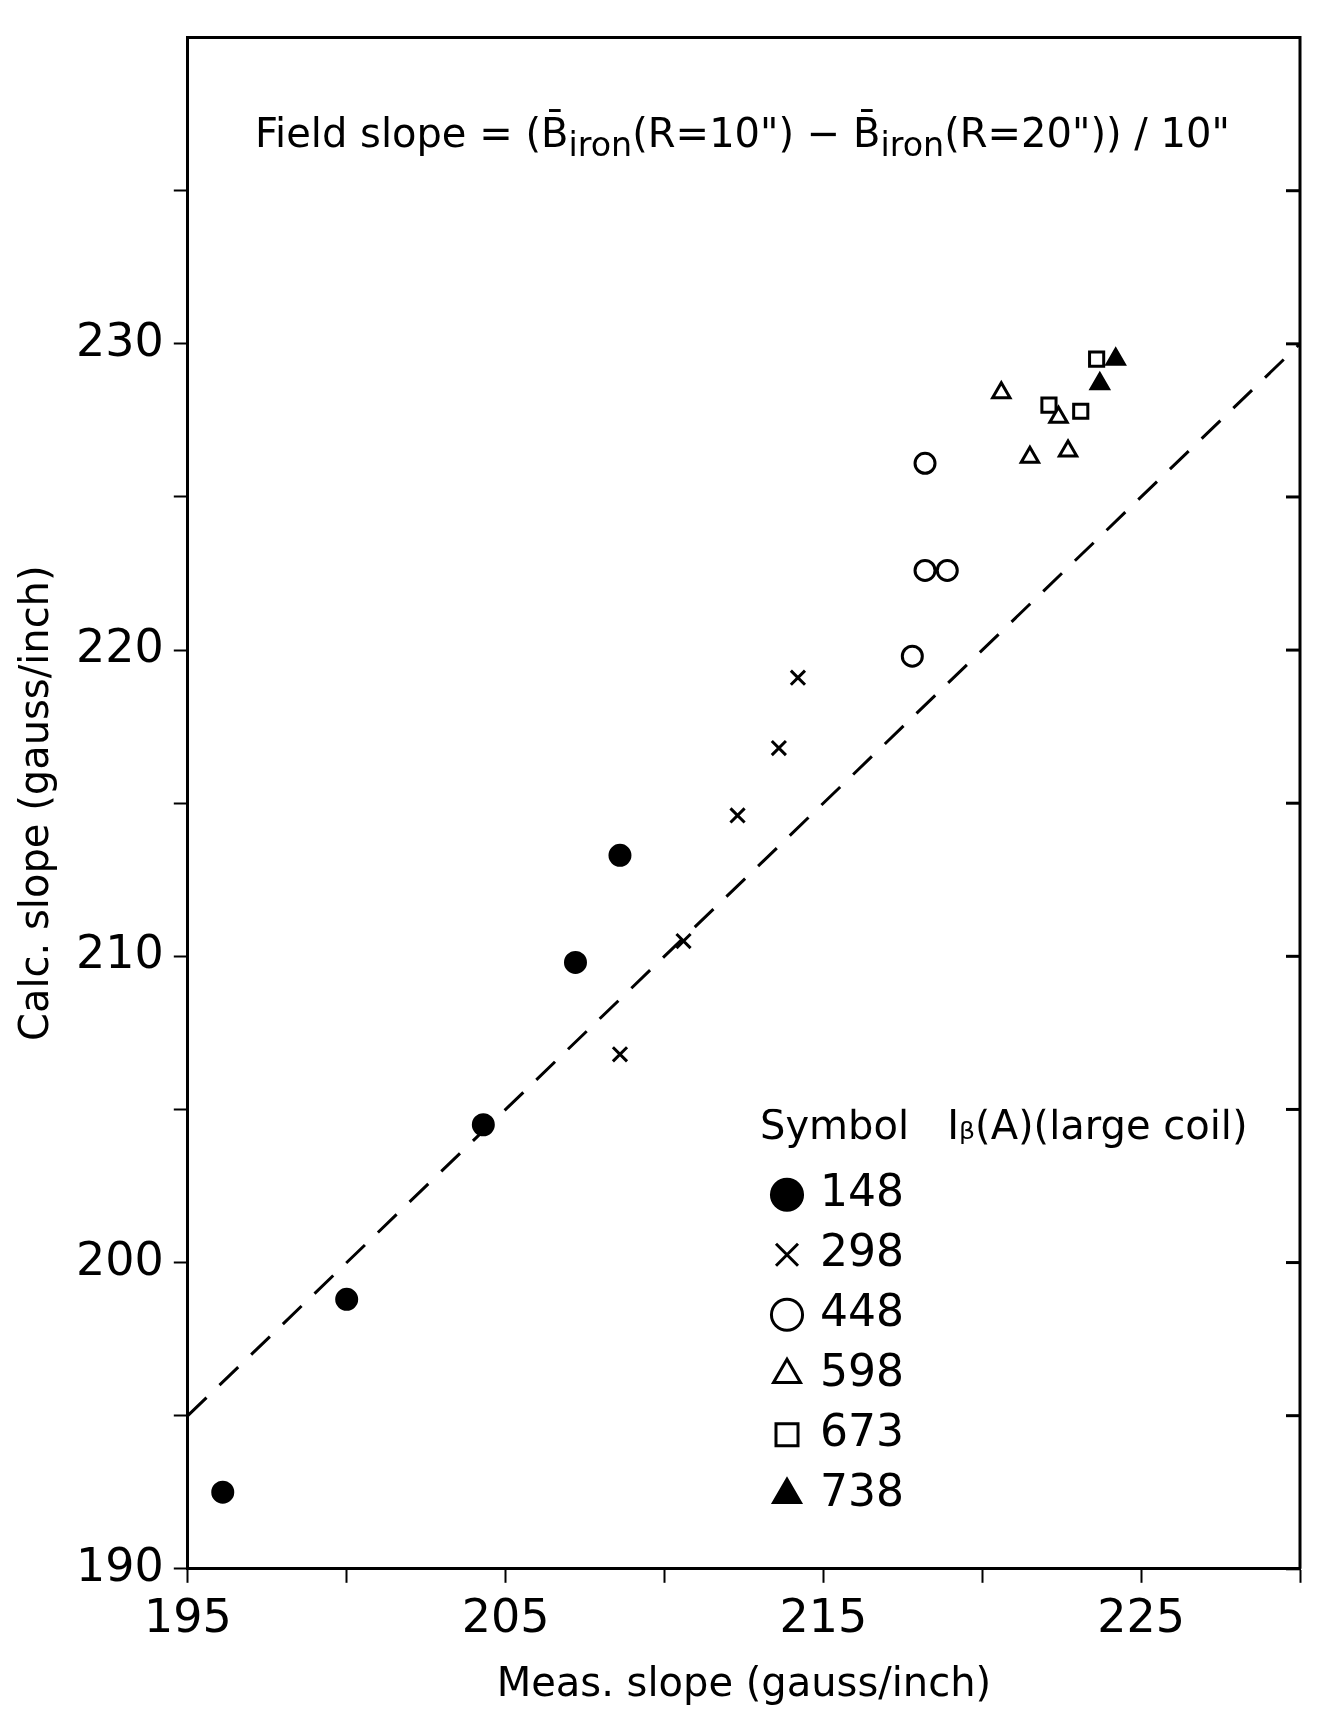 This screenshot has height=1714, width=1320. I want to click on y-axis-title: Calc. slope (gauss/inch), so click(34, 803).